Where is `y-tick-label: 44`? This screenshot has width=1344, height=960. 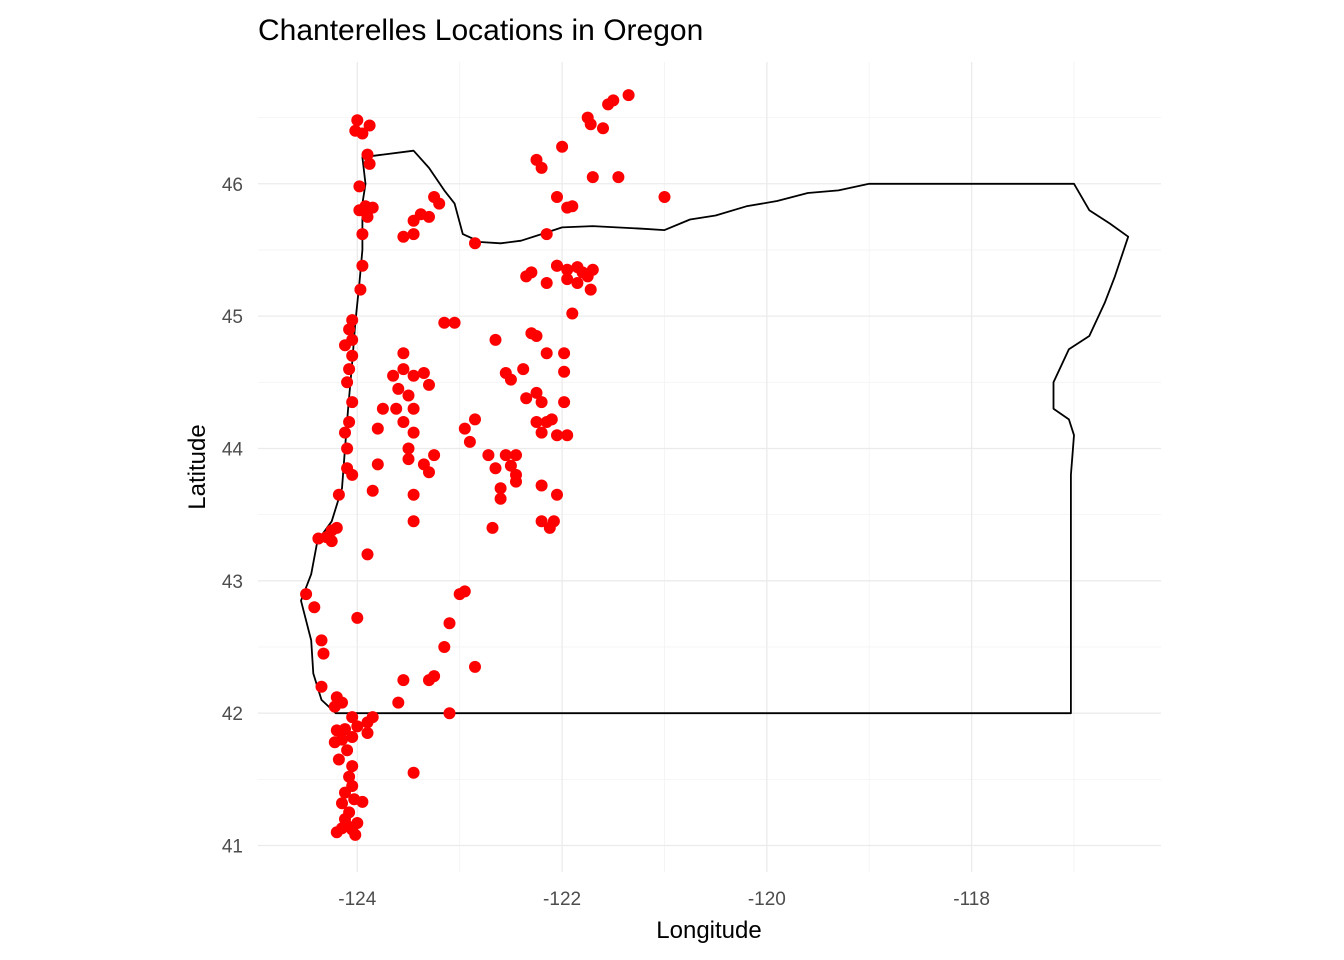
y-tick-label: 44 is located at coordinates (233, 449).